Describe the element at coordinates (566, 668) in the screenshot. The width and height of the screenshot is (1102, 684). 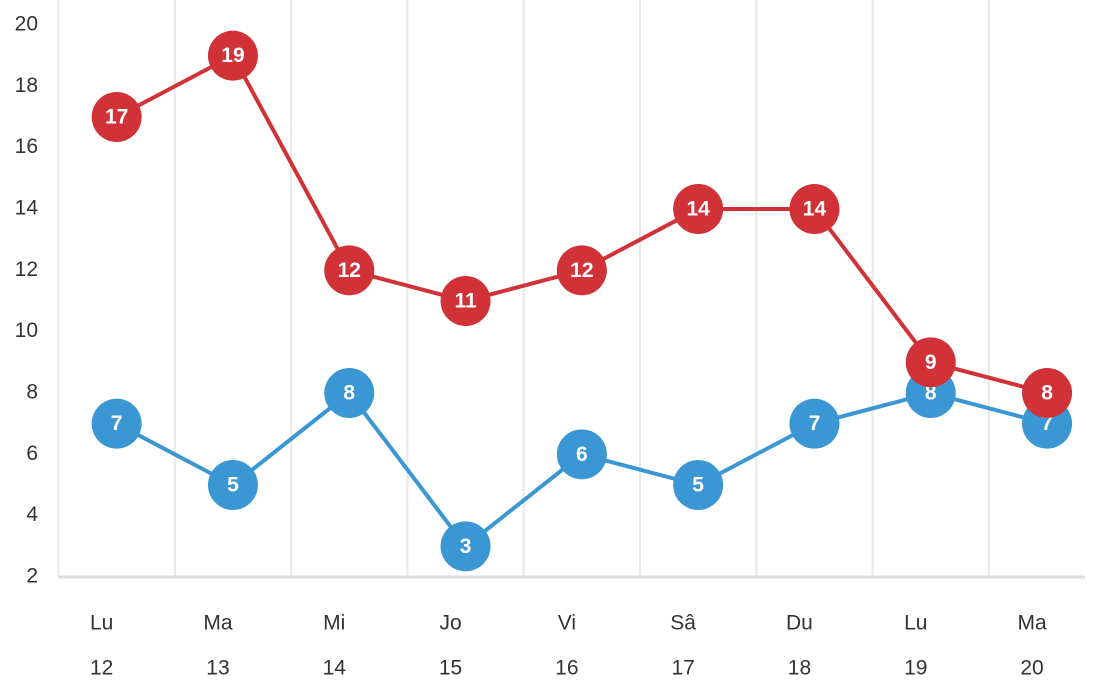
I see `x-tick-label: 16` at that location.